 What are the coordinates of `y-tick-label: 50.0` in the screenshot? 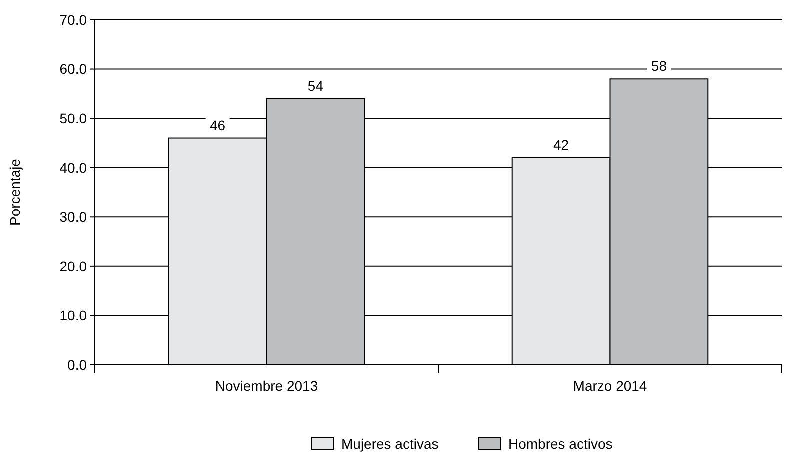 It's located at (74, 118).